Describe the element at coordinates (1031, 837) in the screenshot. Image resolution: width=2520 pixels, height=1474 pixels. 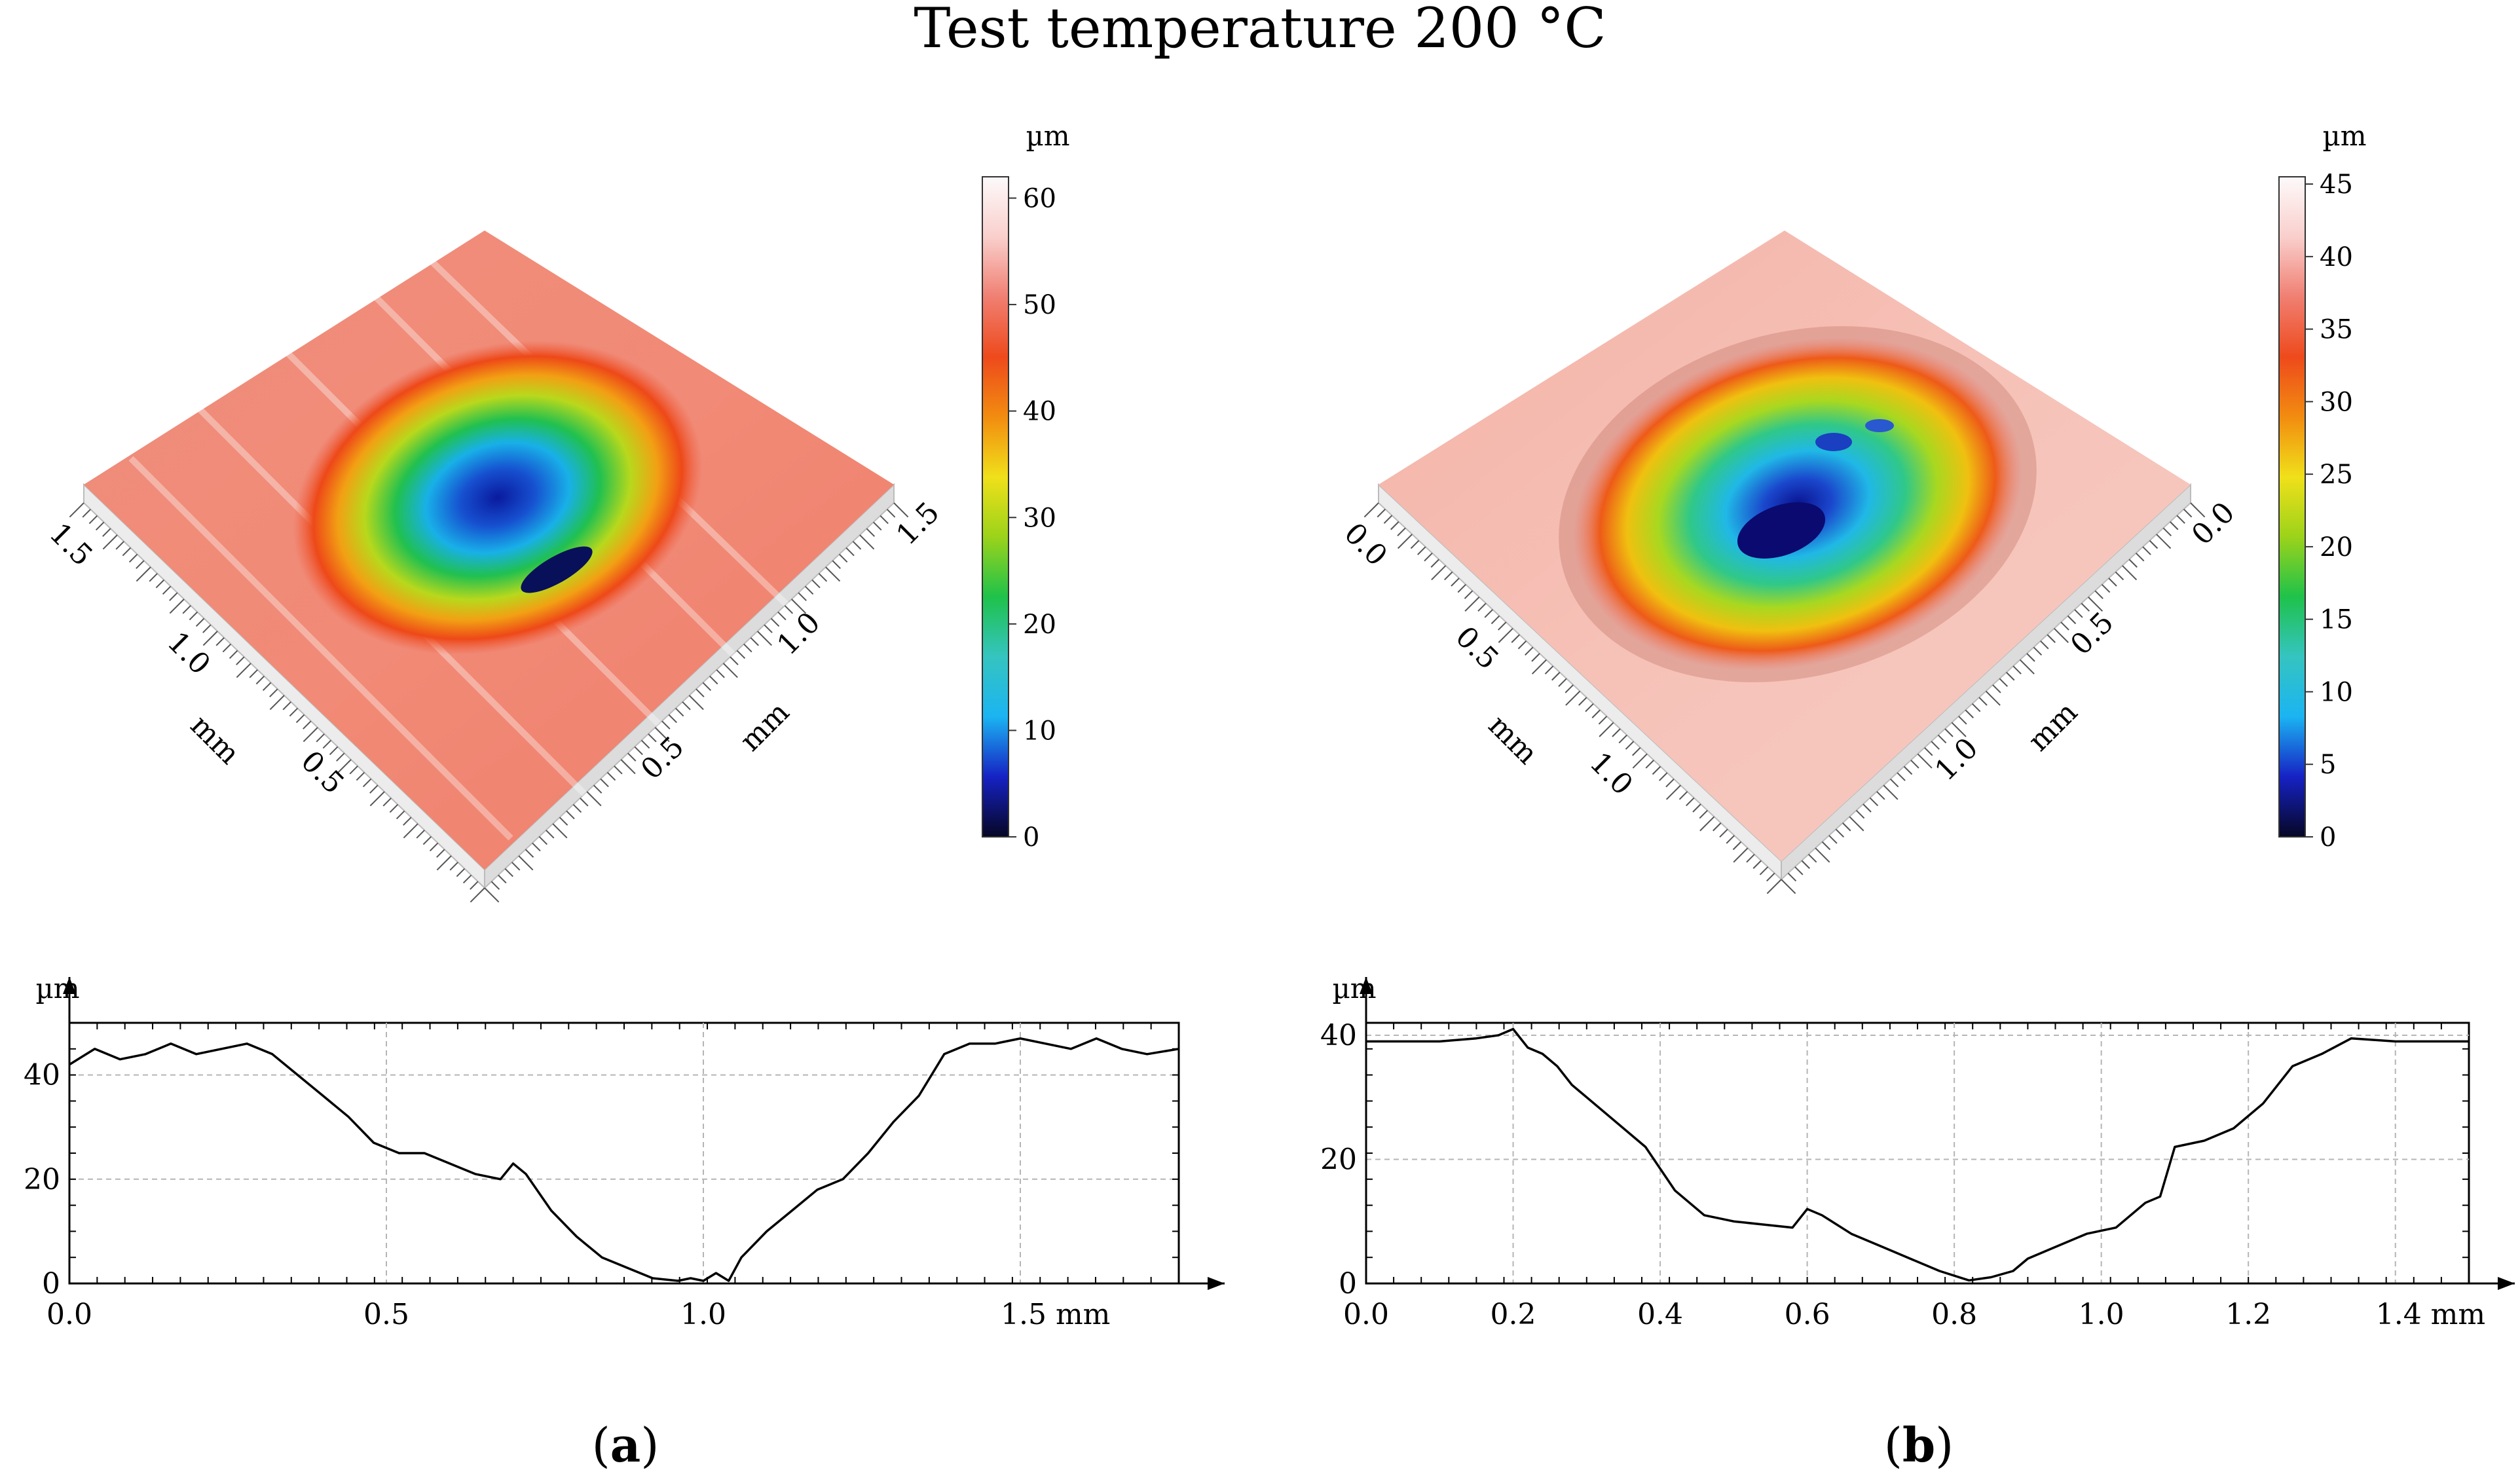
I see `colorbar-tick-label: 0` at that location.